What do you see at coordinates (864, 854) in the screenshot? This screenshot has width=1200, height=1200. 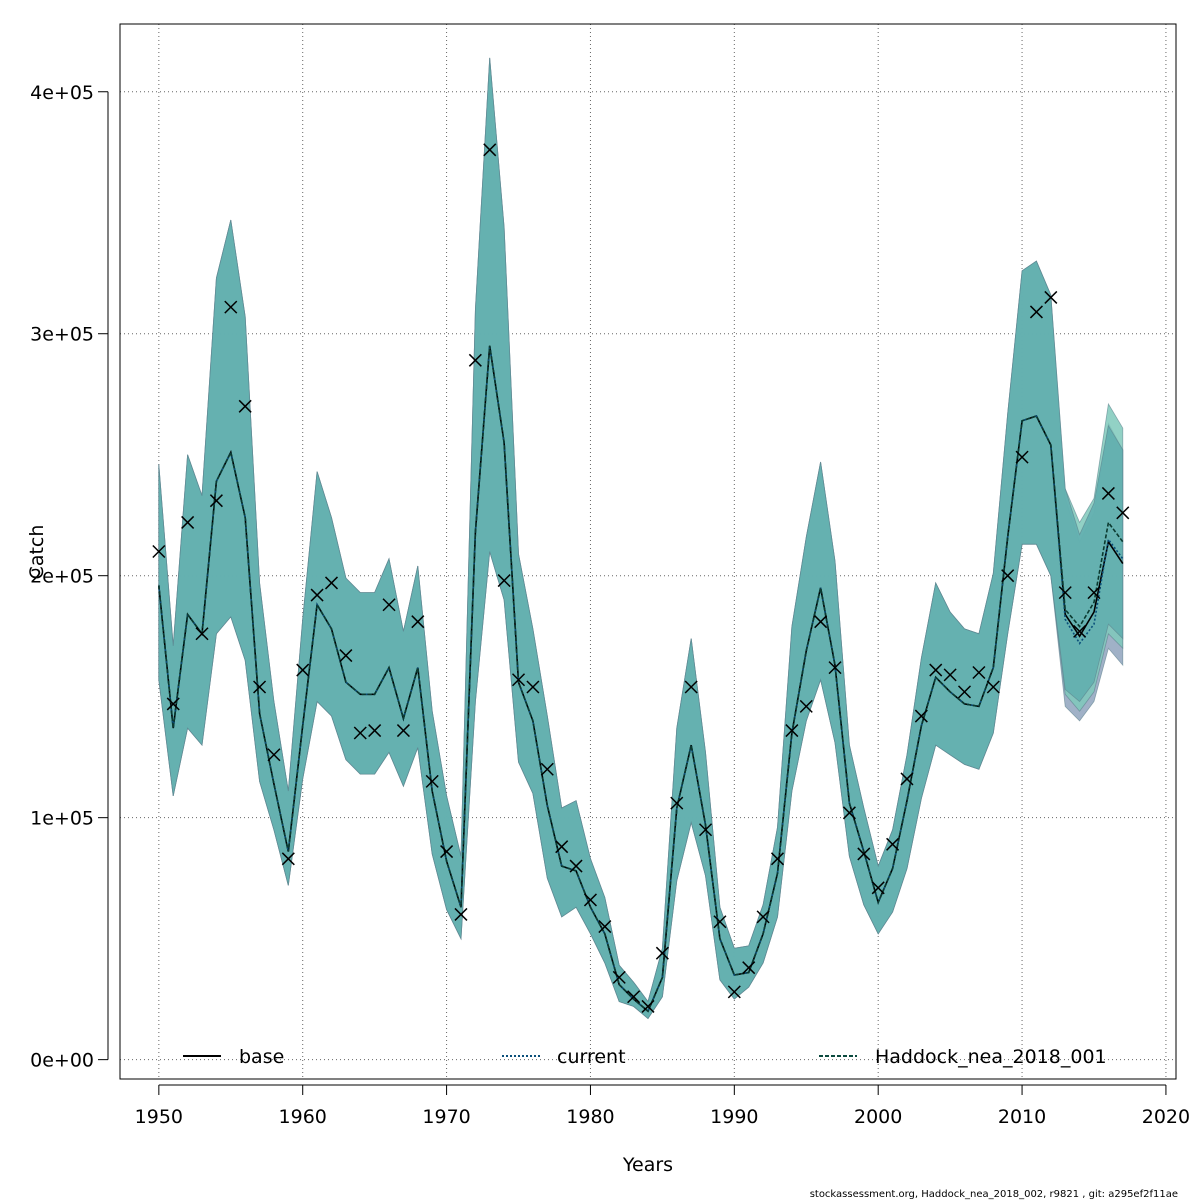 I see `observed-point-1999` at bounding box center [864, 854].